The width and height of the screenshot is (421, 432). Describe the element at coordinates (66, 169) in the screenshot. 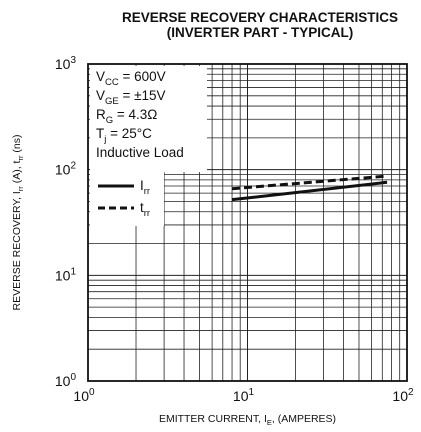

I see `y-tick-label: 10²` at that location.